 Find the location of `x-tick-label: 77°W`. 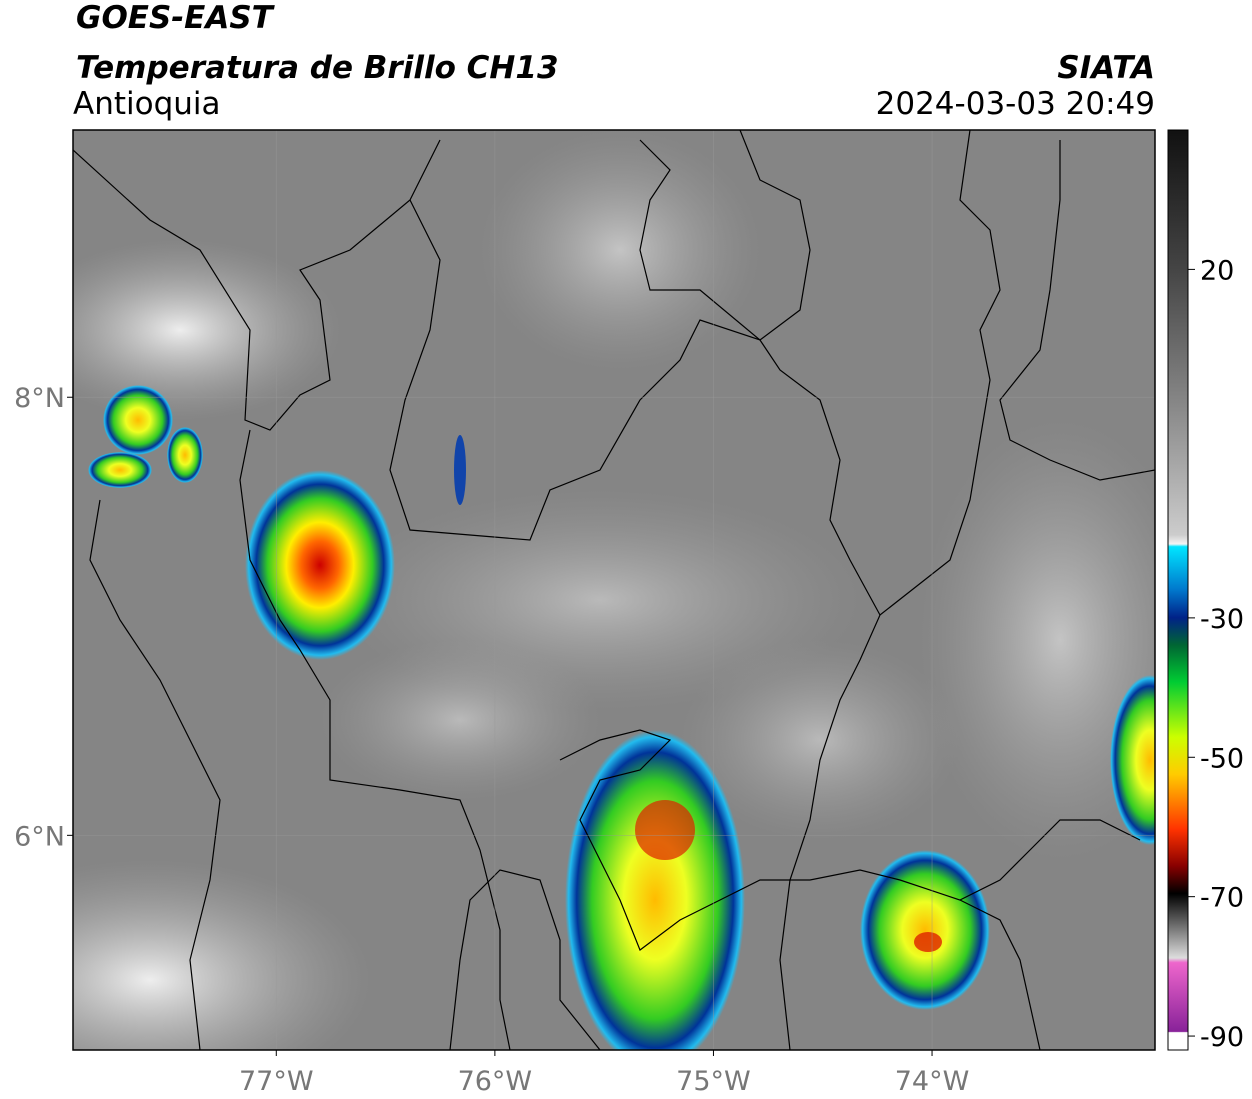

x-tick-label: 77°W is located at coordinates (276, 1081).